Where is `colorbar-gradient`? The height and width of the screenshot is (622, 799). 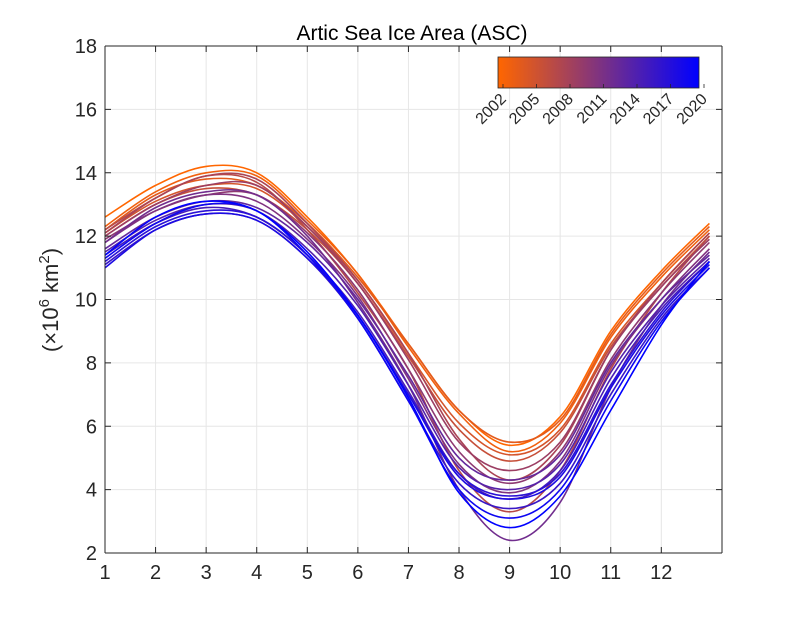 colorbar-gradient is located at coordinates (598, 72).